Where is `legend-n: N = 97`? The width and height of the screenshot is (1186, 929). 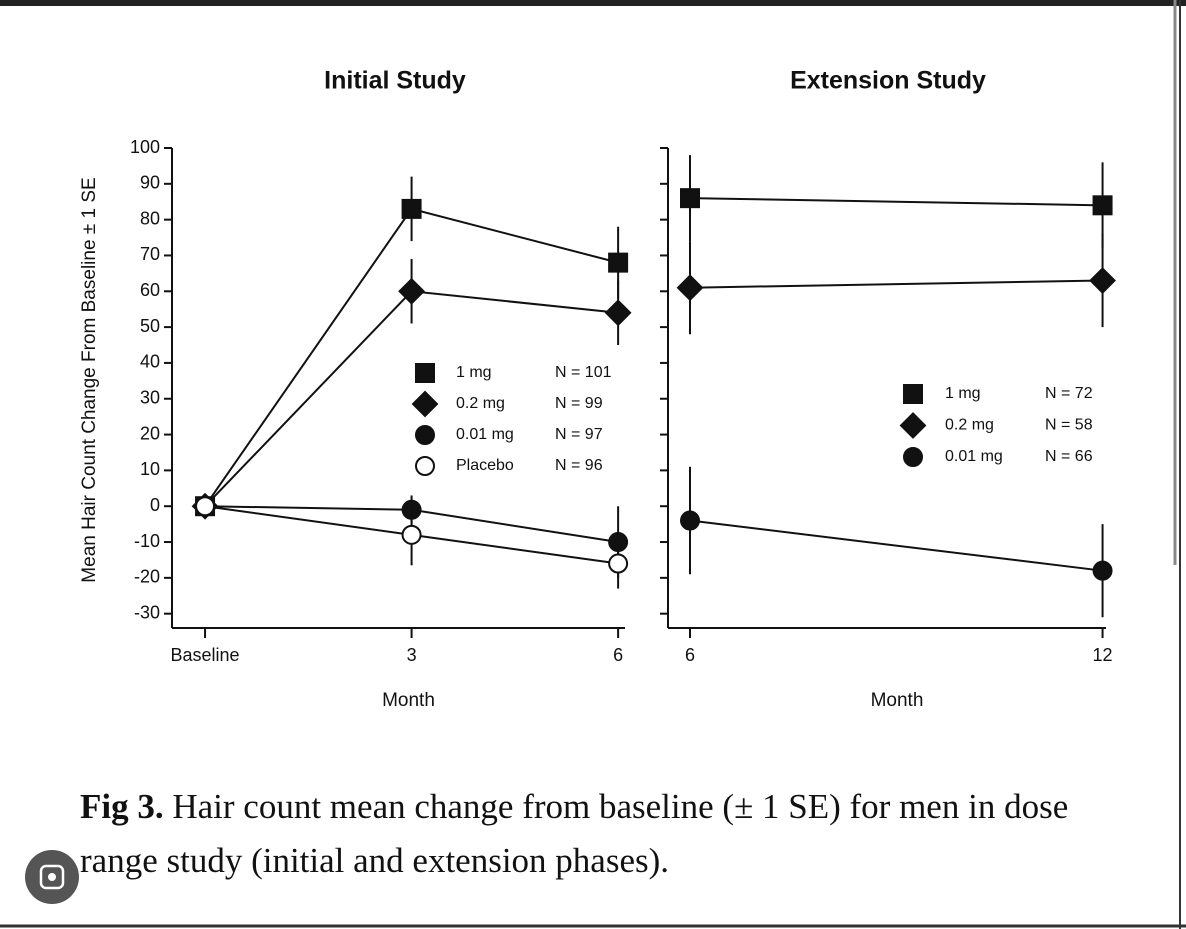
legend-n: N = 97 is located at coordinates (579, 434).